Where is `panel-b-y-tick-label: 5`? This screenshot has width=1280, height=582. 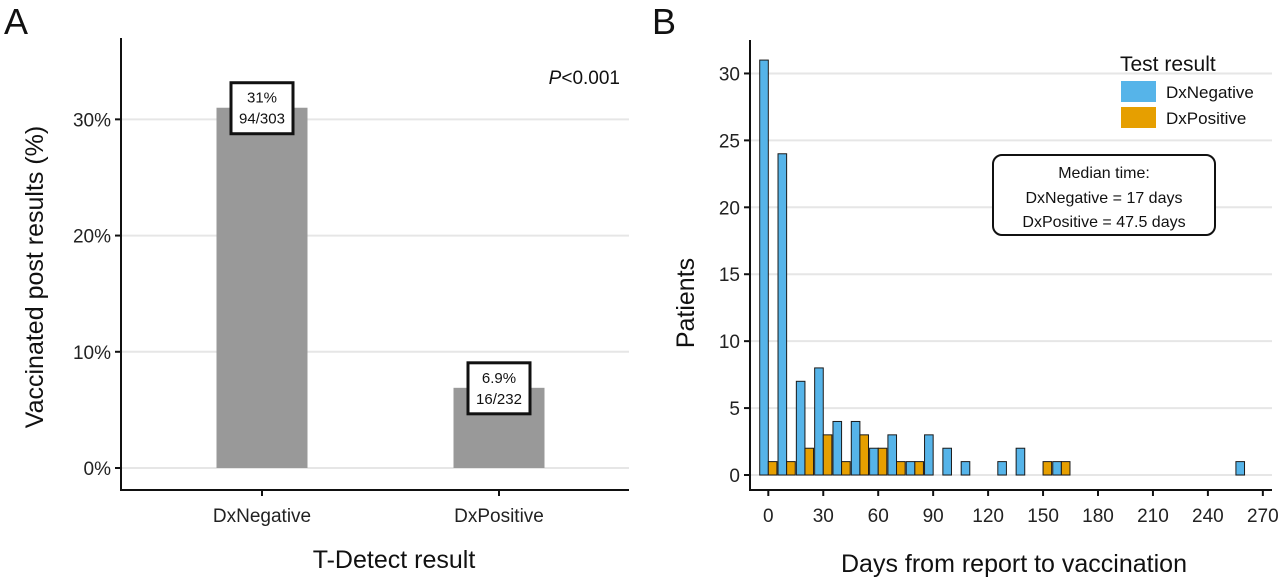 panel-b-y-tick-label: 5 is located at coordinates (734, 409).